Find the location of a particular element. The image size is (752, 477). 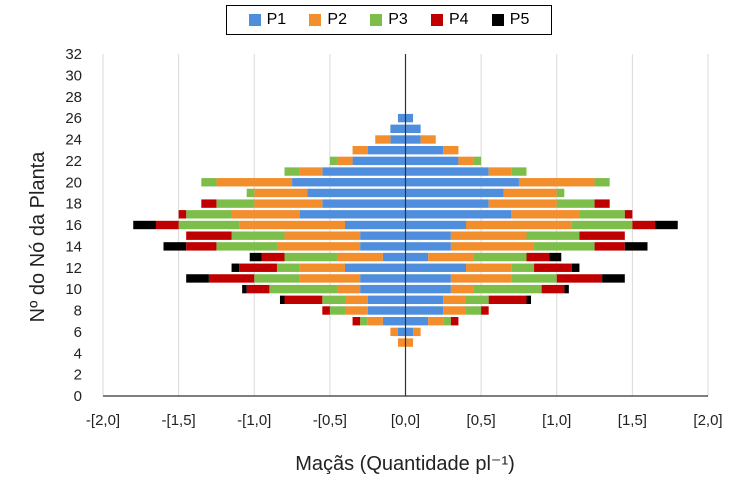

y-tick-label-2: 4 is located at coordinates (78, 353).